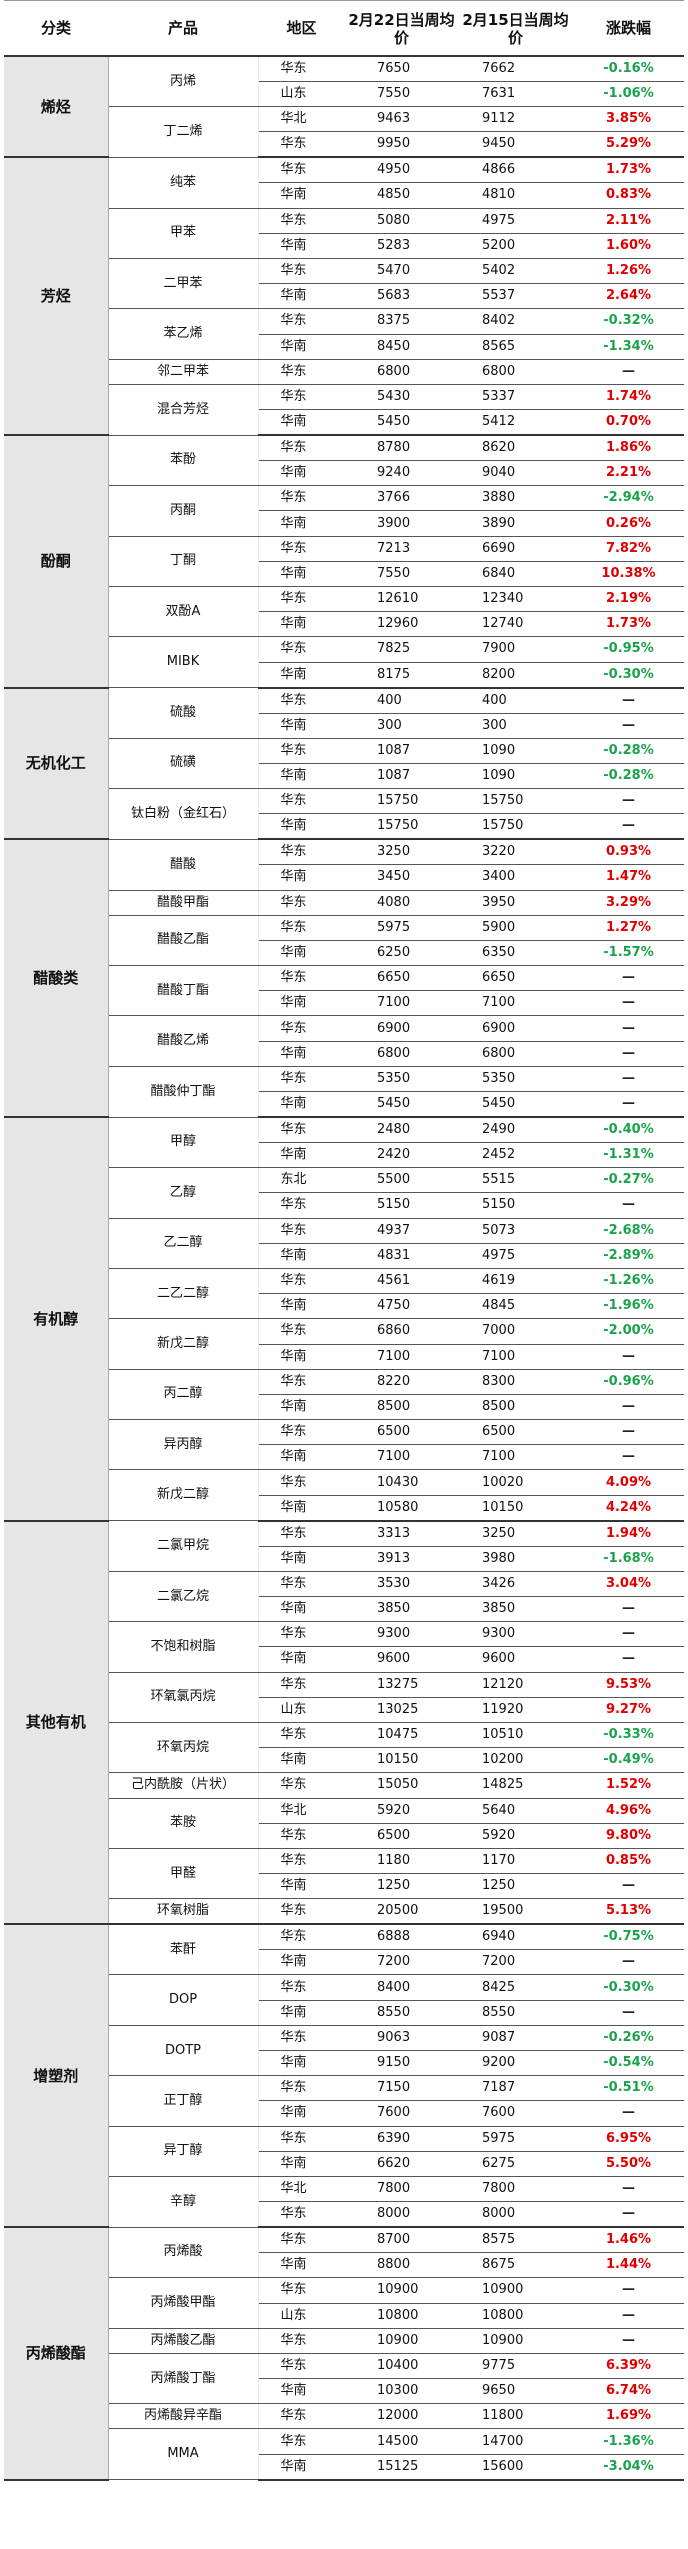 Image resolution: width=688 pixels, height=2549 pixels. What do you see at coordinates (401, 1735) in the screenshot?
I see `current-price-cell: 10475` at bounding box center [401, 1735].